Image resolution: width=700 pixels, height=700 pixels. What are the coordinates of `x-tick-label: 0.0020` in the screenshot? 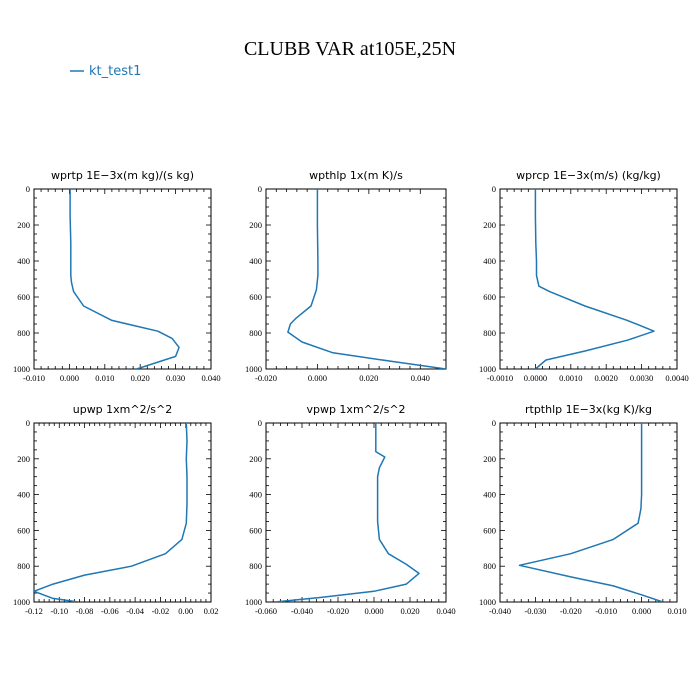 It's located at (606, 378).